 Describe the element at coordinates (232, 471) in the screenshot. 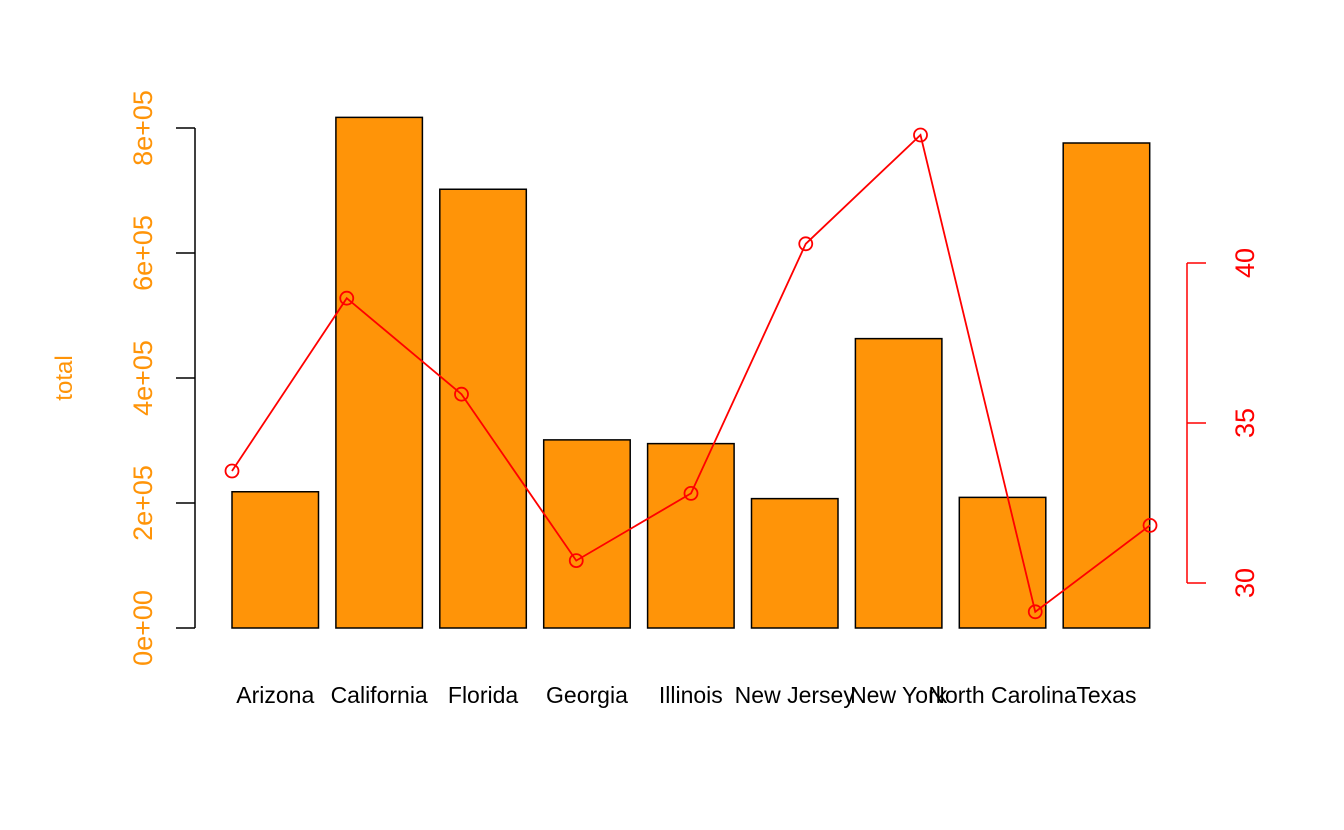

I see `line-point-arizona` at that location.